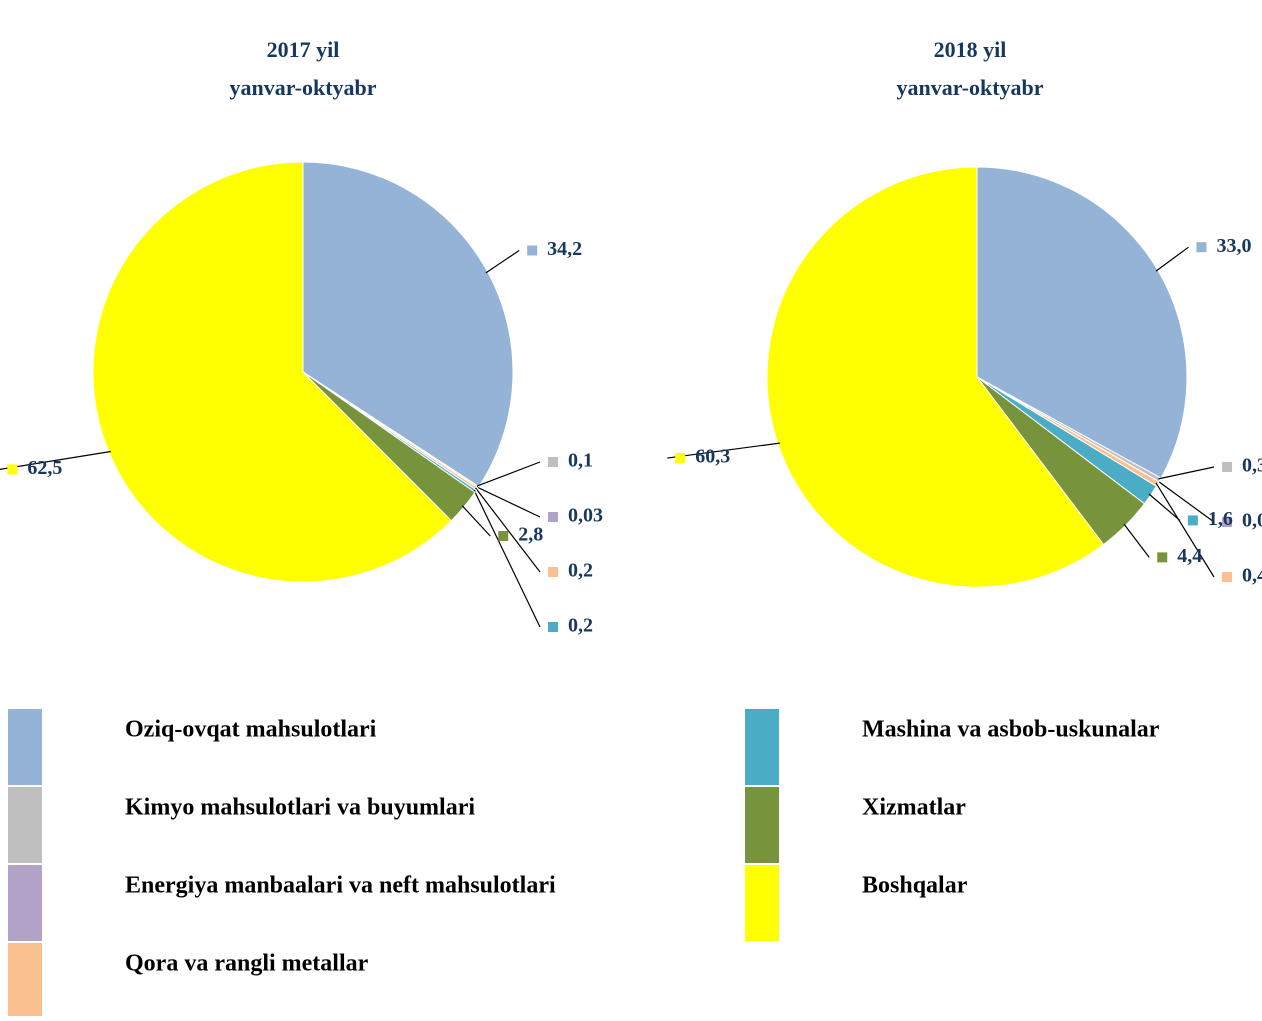  Describe the element at coordinates (1233, 246) in the screenshot. I see `data-label: 33,0` at that location.